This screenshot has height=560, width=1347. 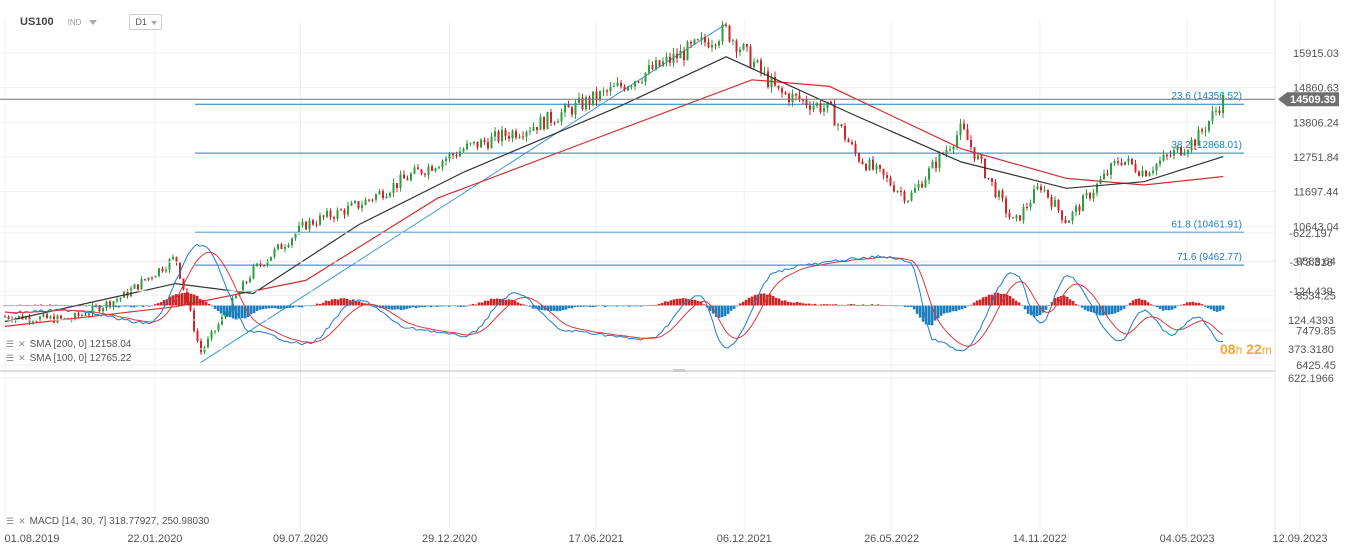 What do you see at coordinates (1239, 350) in the screenshot?
I see `timer-hours-unit: h` at bounding box center [1239, 350].